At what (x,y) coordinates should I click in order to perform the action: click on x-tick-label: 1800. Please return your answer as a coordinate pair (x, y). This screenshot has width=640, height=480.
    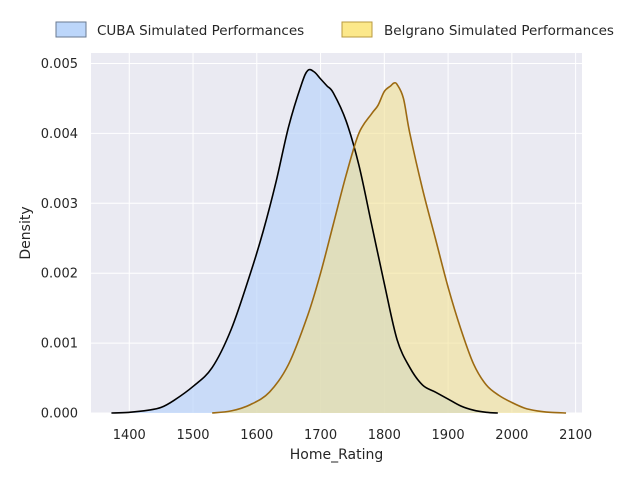
    Looking at the image, I should click on (384, 435).